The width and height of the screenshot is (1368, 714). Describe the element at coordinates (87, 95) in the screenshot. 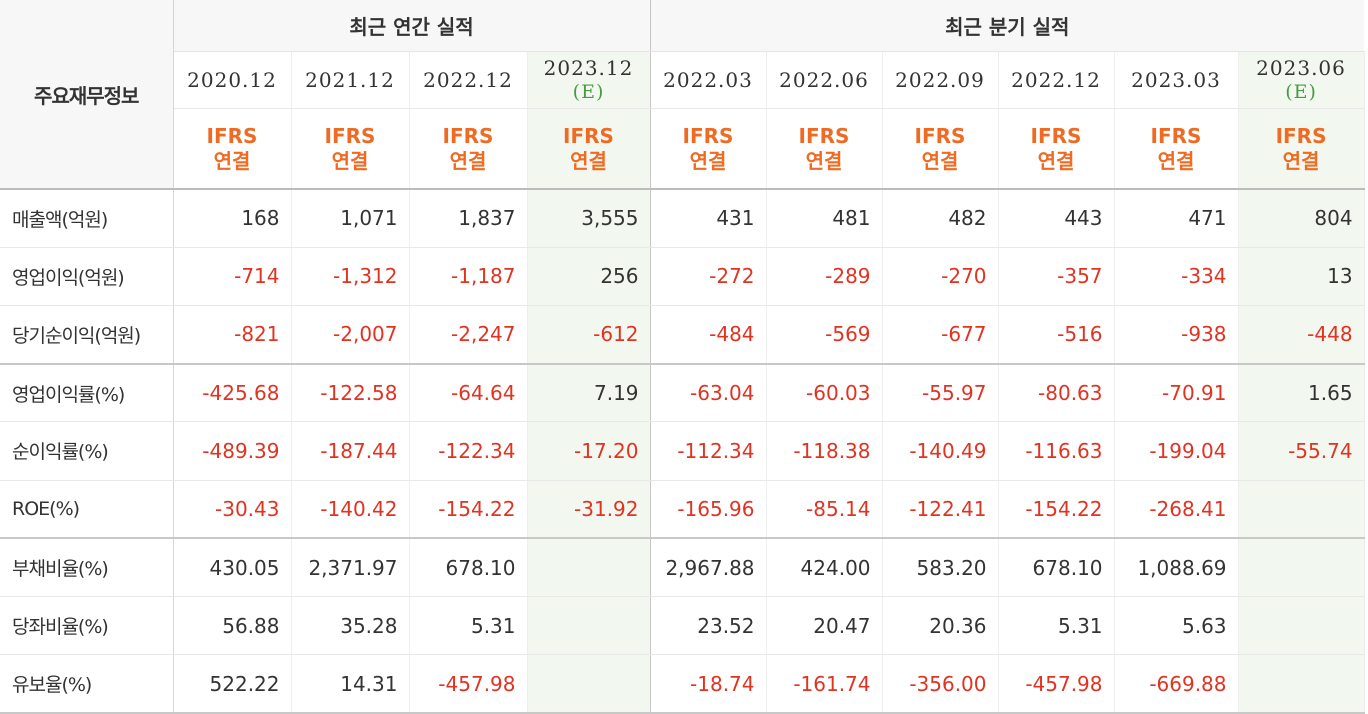

I see `corner-header: 주요재무정보` at that location.